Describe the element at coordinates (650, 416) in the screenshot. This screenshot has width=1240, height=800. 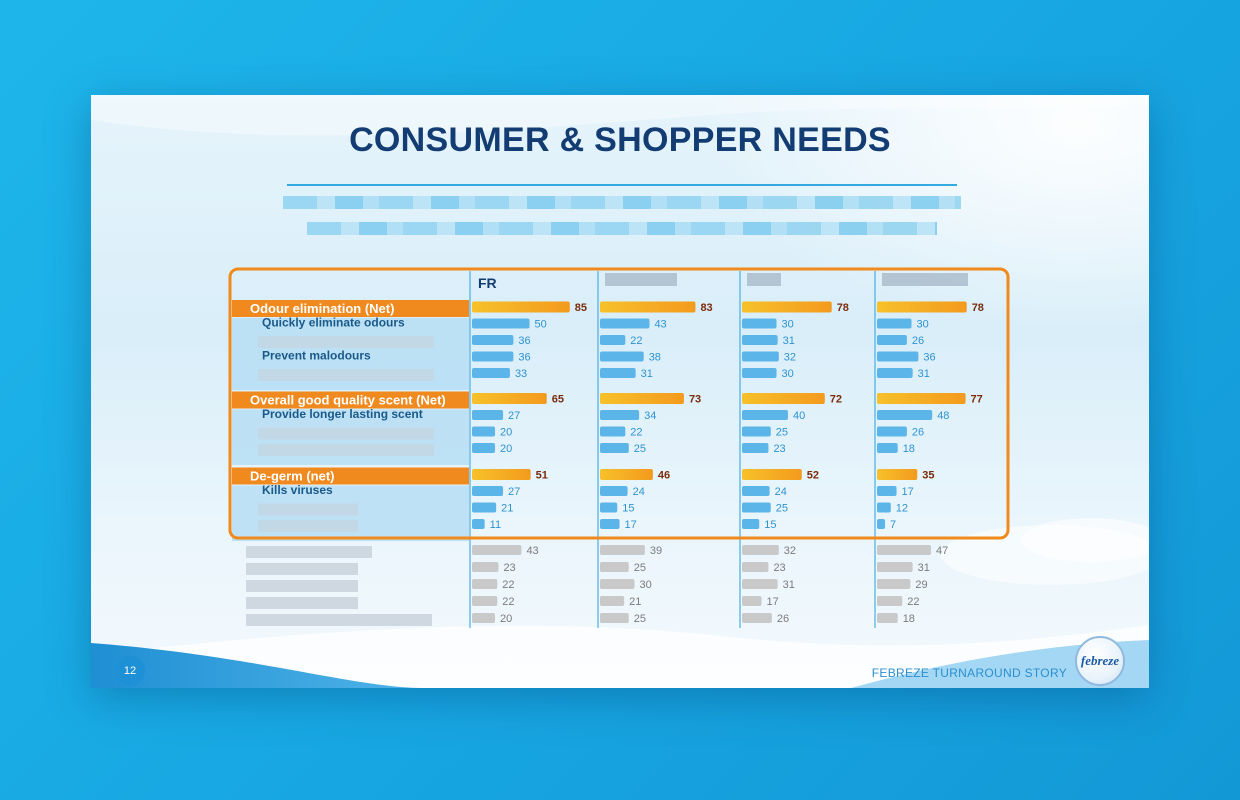
I see `data-label: 34` at that location.